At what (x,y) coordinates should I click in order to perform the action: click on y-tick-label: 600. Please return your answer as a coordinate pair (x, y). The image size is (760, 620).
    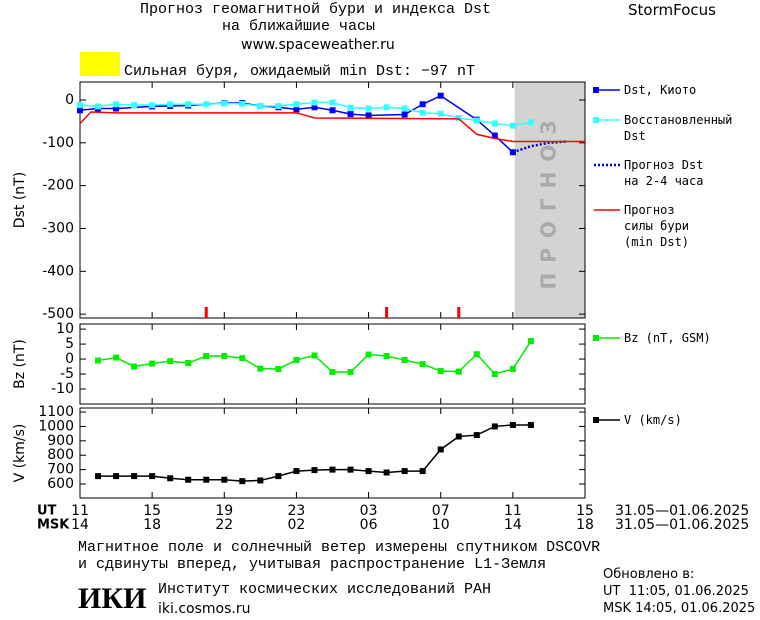
    Looking at the image, I should click on (60, 484).